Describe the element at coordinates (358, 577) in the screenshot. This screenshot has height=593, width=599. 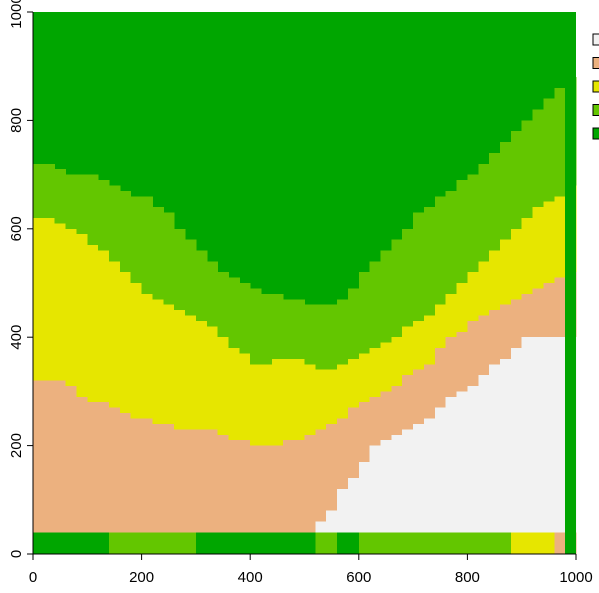
I see `x-tick-label: 600` at that location.